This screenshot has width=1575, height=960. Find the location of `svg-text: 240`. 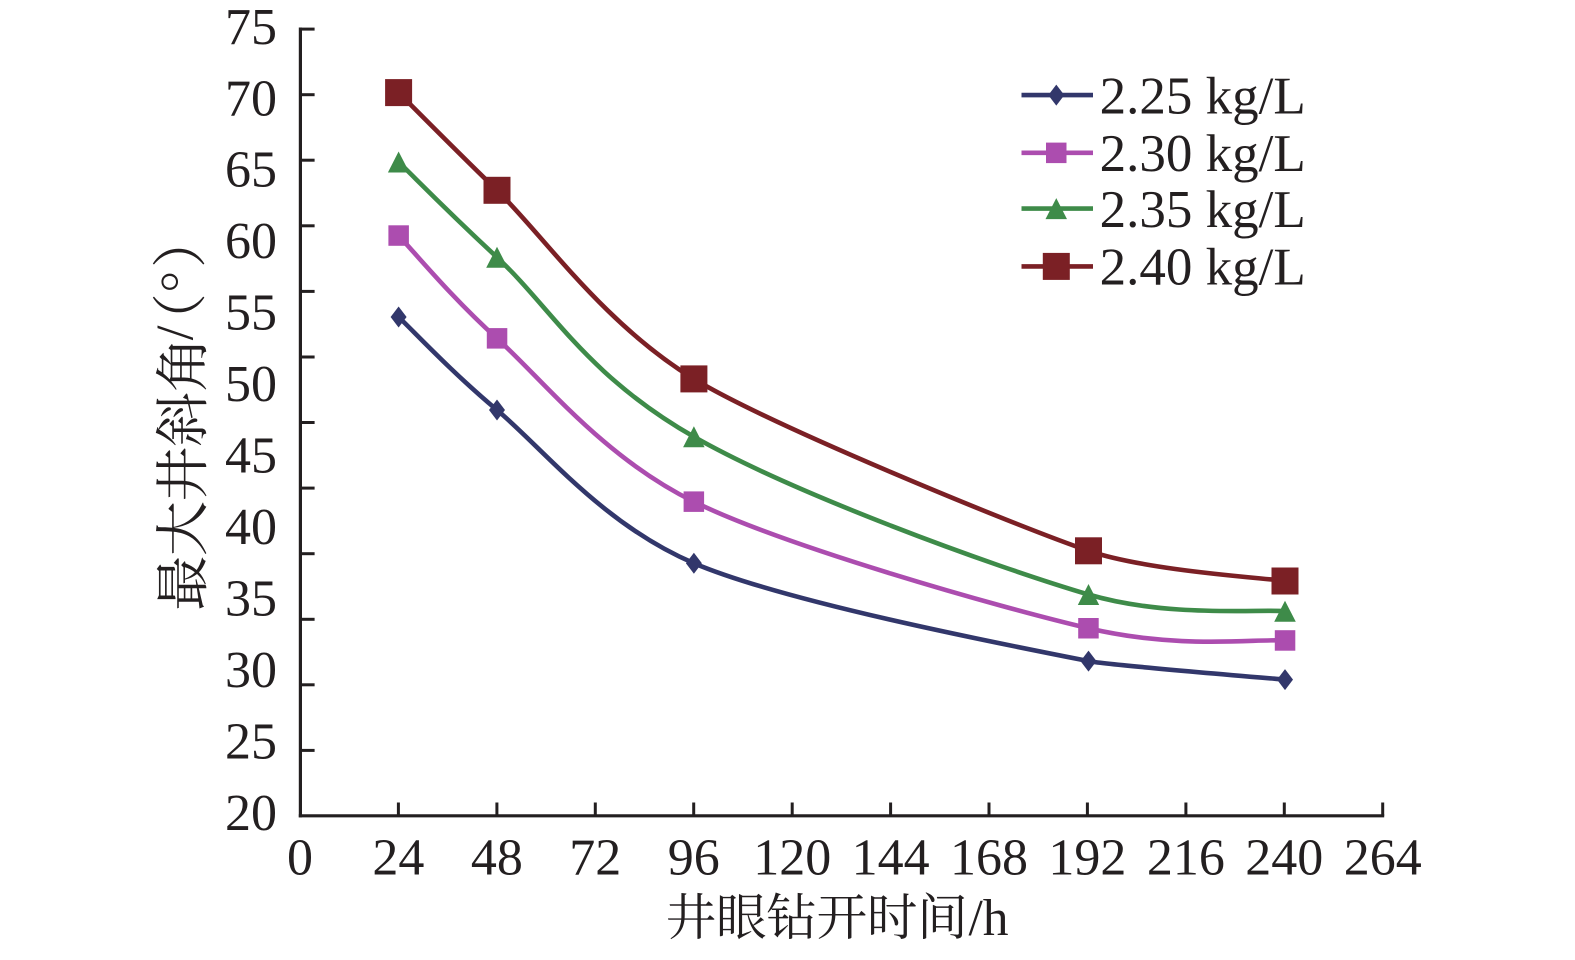

svg-text: 240 is located at coordinates (1284, 858).